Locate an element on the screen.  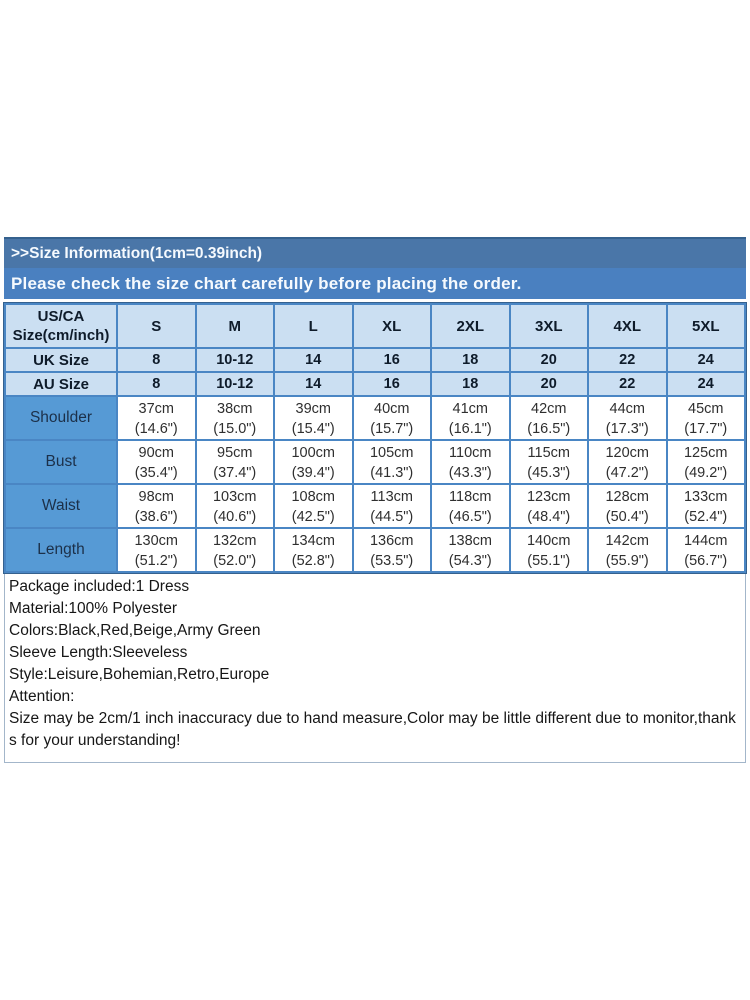
note-line-4: Sleeve Length:Sleeveless is located at coordinates (98, 652).